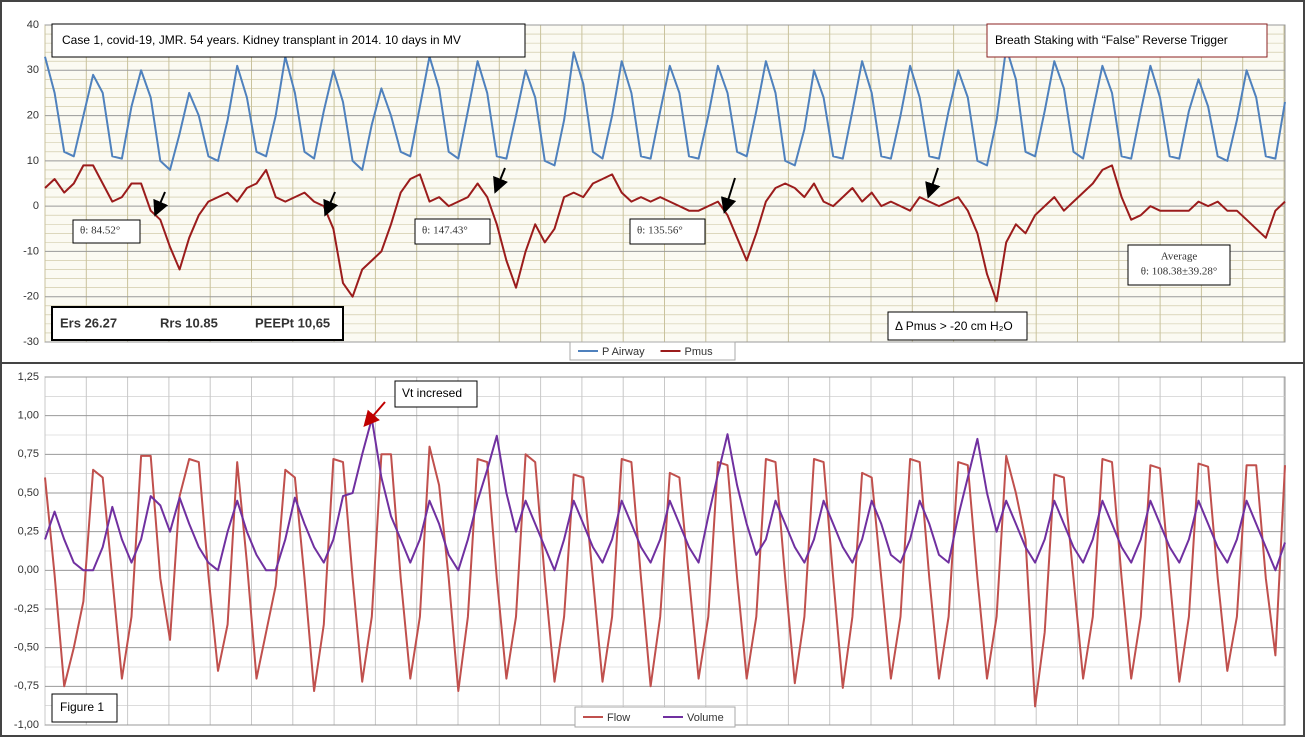  Describe the element at coordinates (28, 570) in the screenshot. I see `y-tick-label: 0,00` at that location.